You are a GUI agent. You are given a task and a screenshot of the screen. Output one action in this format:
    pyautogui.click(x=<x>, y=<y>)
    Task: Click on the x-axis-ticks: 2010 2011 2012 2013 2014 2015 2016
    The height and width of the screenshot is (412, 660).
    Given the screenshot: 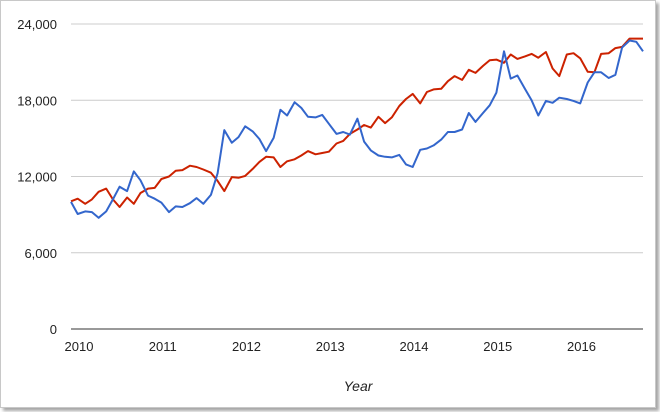 What is the action you would take?
    pyautogui.click(x=330, y=346)
    